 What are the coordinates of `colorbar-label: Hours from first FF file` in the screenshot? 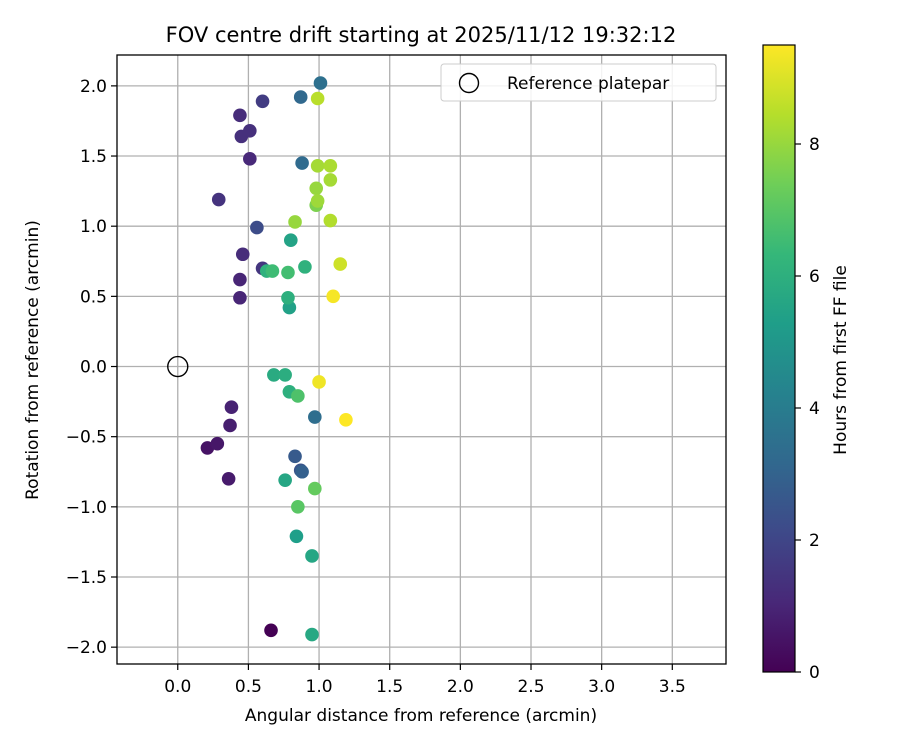 It's located at (841, 360).